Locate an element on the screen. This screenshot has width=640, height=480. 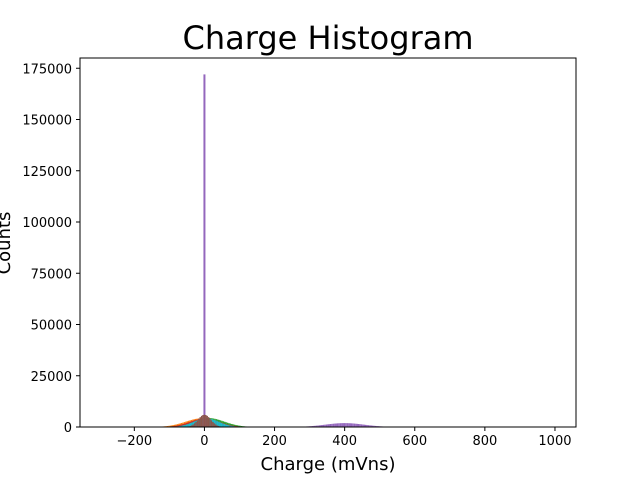
x-tick-label: −200 is located at coordinates (134, 441).